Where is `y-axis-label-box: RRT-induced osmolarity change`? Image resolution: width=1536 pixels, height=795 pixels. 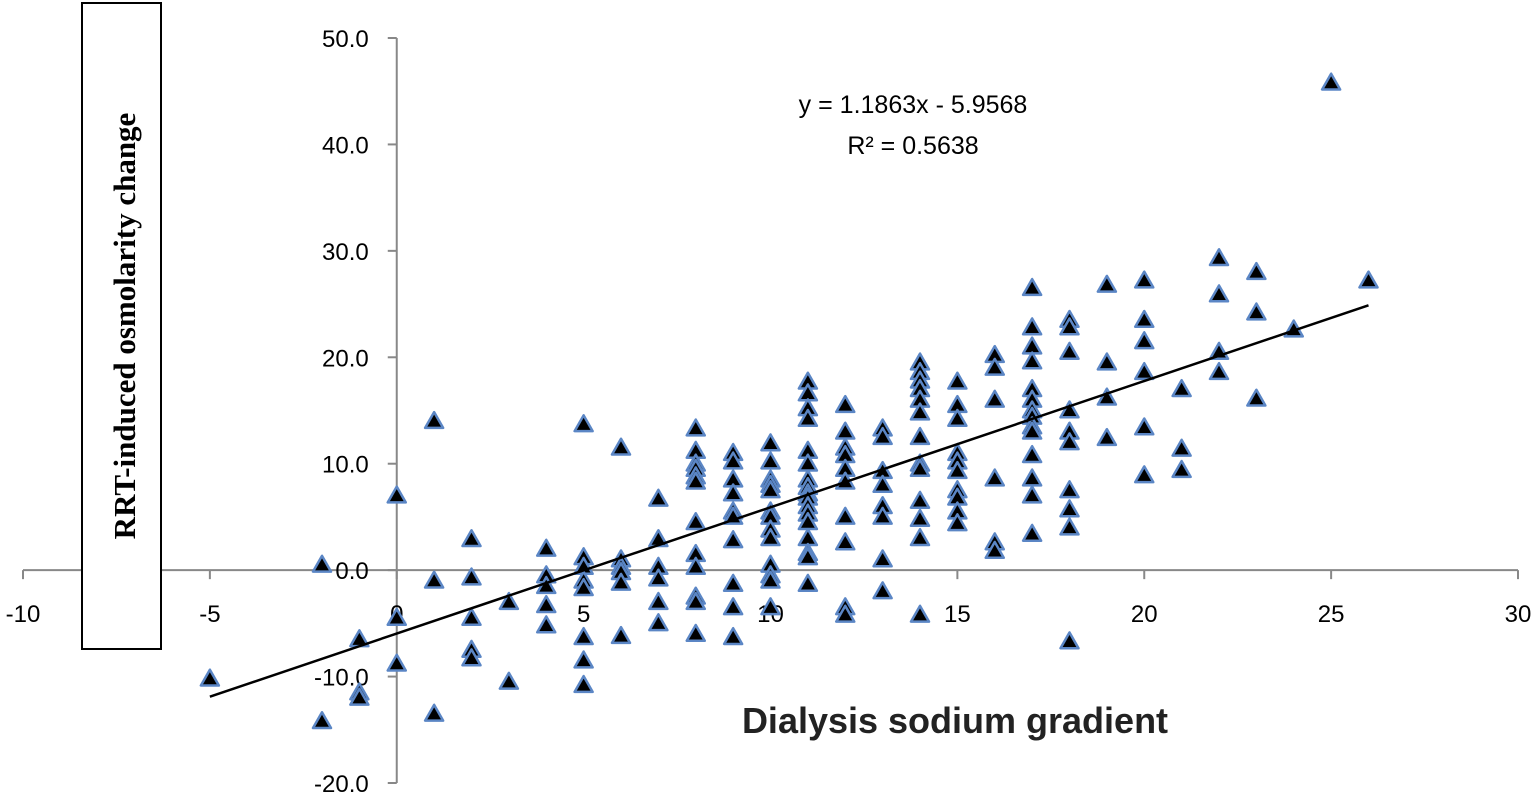 y-axis-label-box: RRT-induced osmolarity change is located at coordinates (121, 326).